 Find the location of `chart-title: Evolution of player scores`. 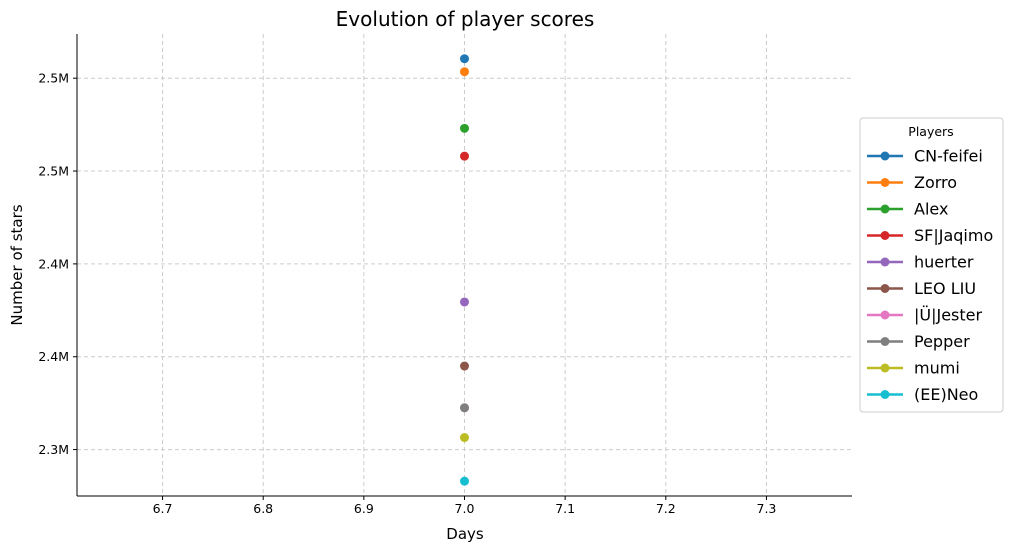

chart-title: Evolution of player scores is located at coordinates (465, 19).